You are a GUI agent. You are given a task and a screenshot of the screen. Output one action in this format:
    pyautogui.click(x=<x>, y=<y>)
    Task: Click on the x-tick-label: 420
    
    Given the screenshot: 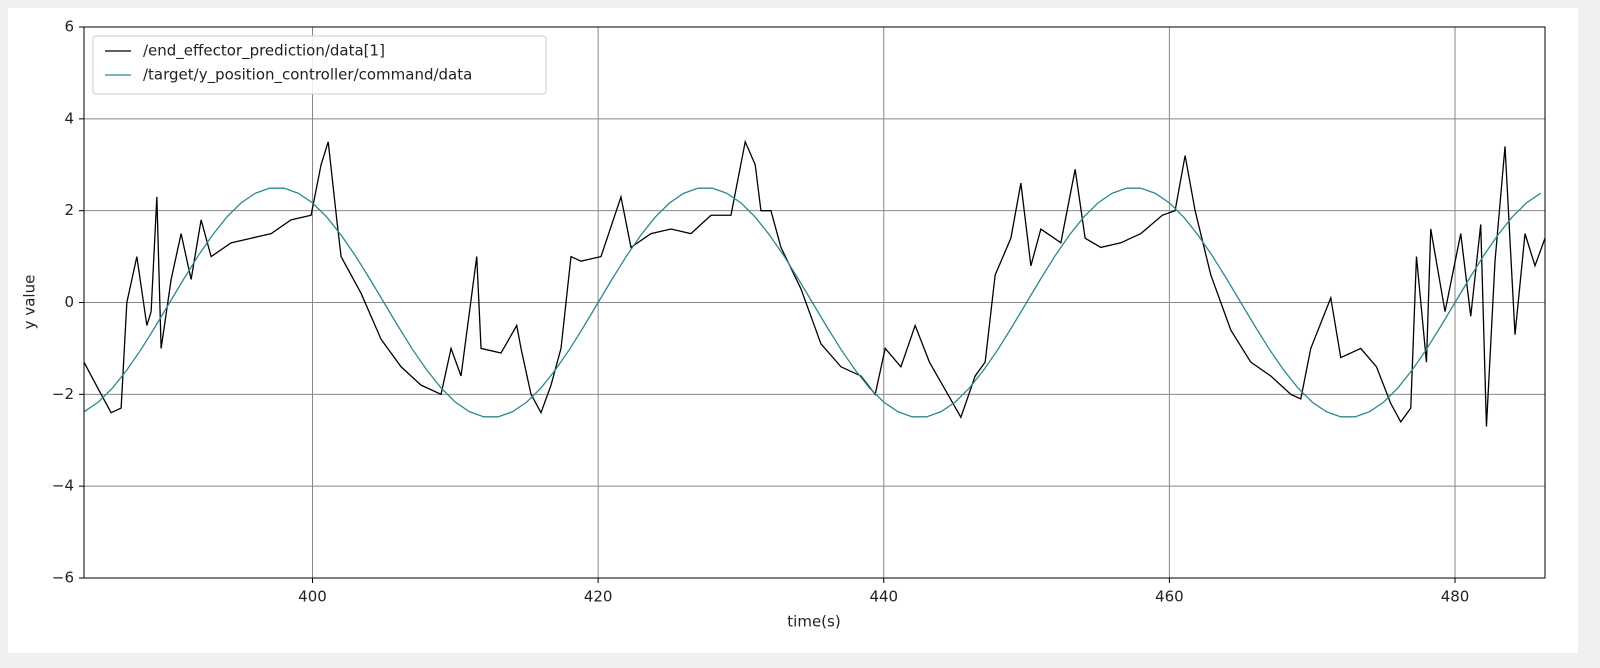 What is the action you would take?
    pyautogui.click(x=598, y=597)
    